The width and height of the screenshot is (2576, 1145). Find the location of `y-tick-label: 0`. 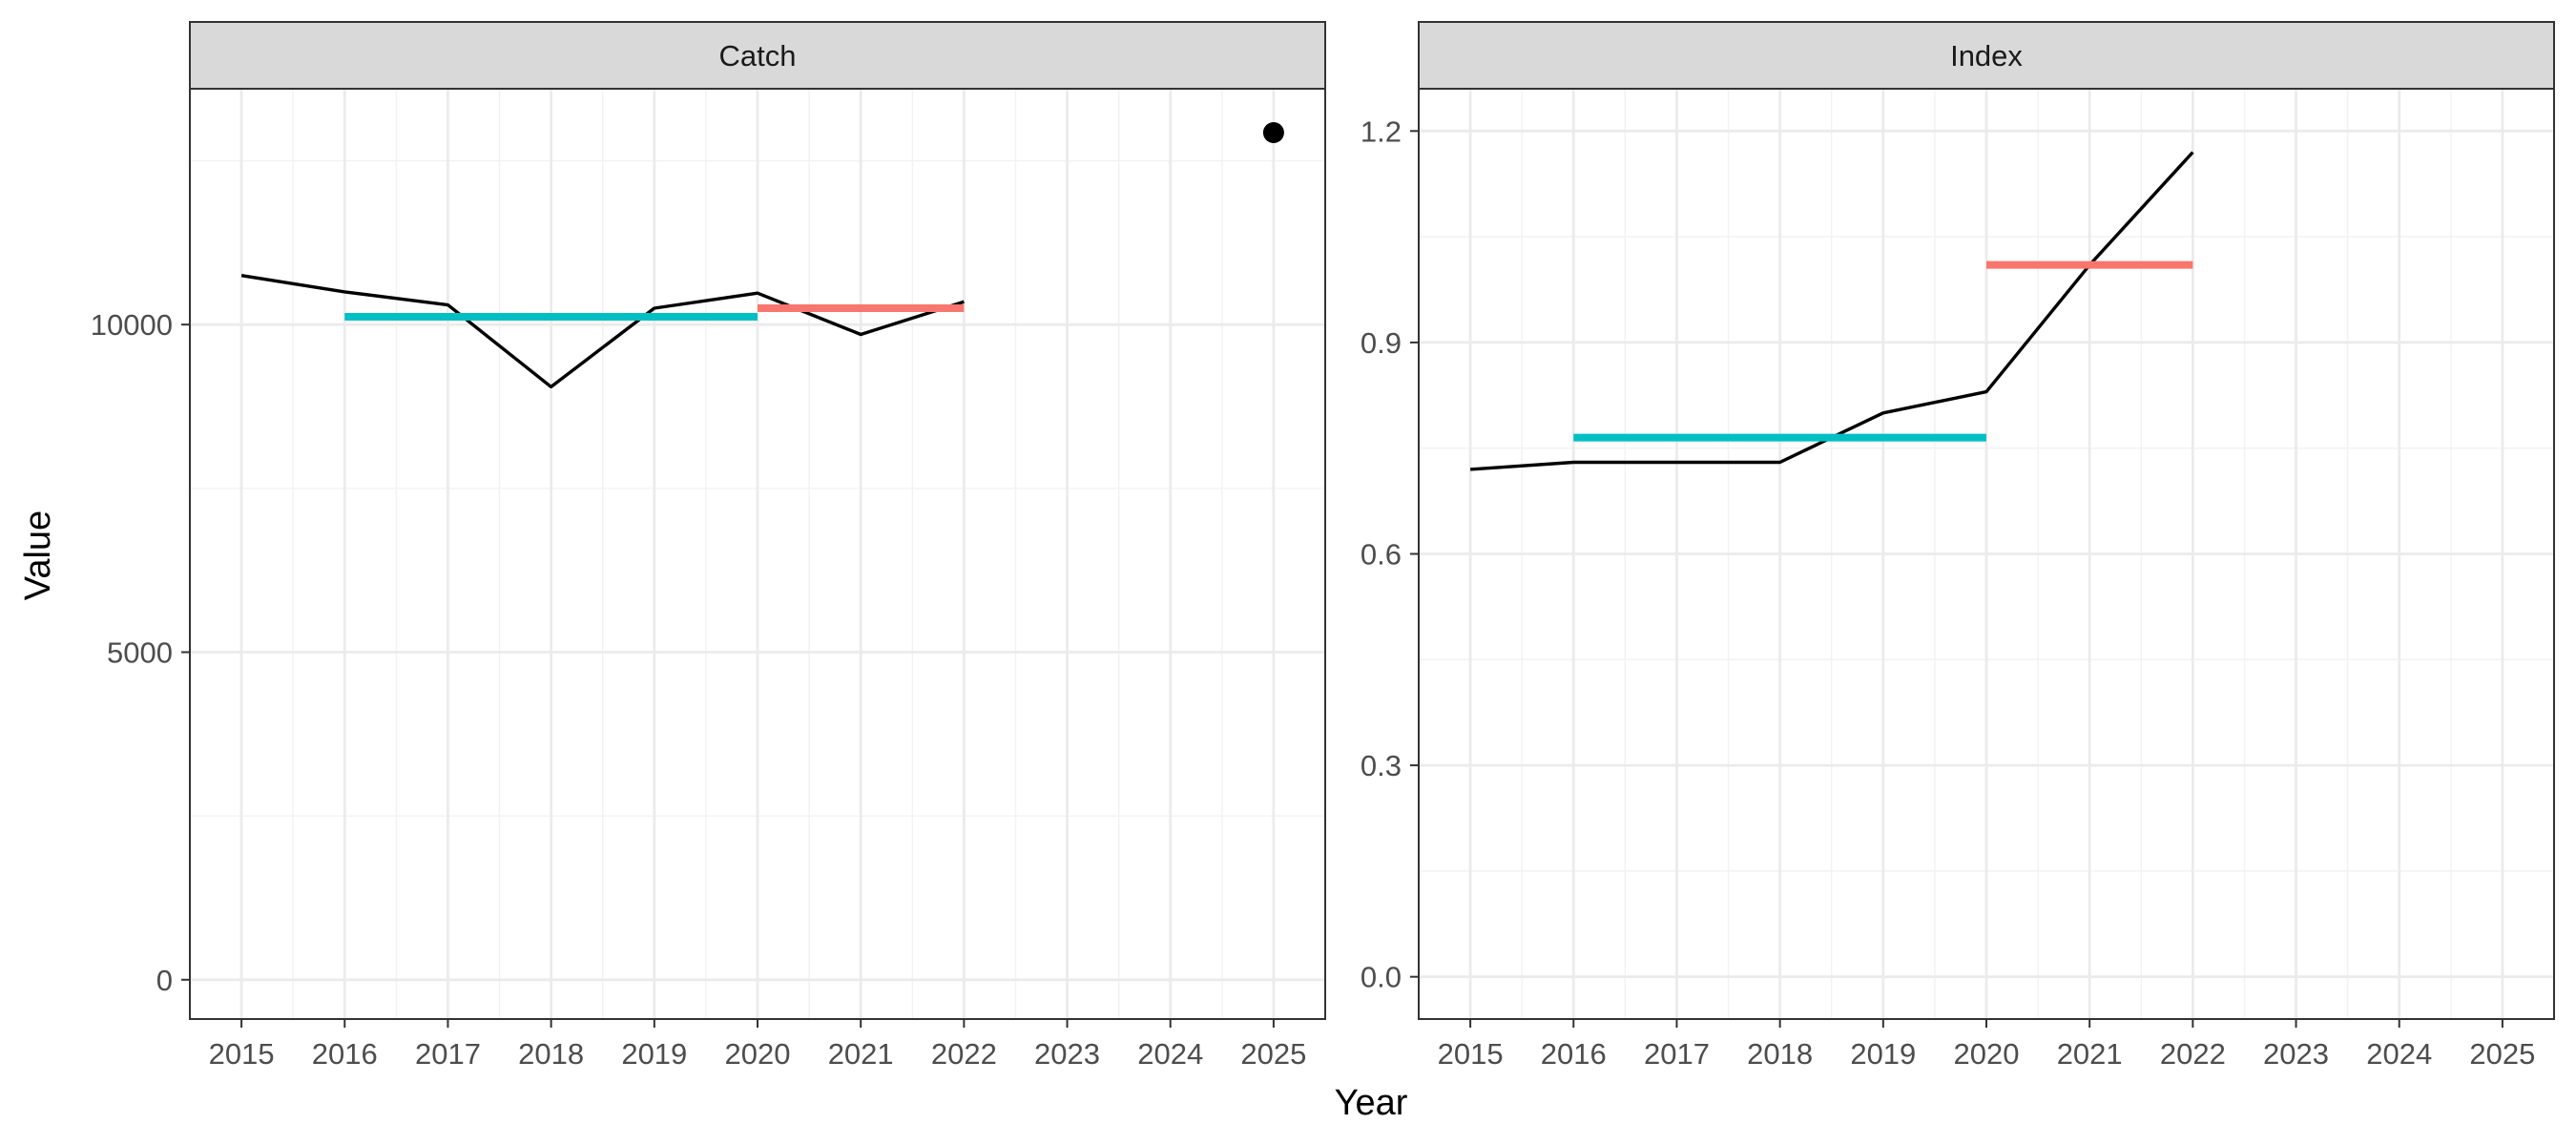

y-tick-label: 0 is located at coordinates (164, 980).